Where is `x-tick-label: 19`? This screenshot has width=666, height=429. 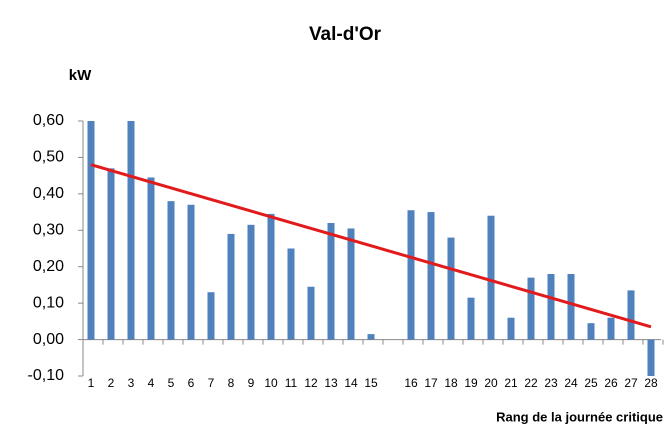 x-tick-label: 19 is located at coordinates (471, 383).